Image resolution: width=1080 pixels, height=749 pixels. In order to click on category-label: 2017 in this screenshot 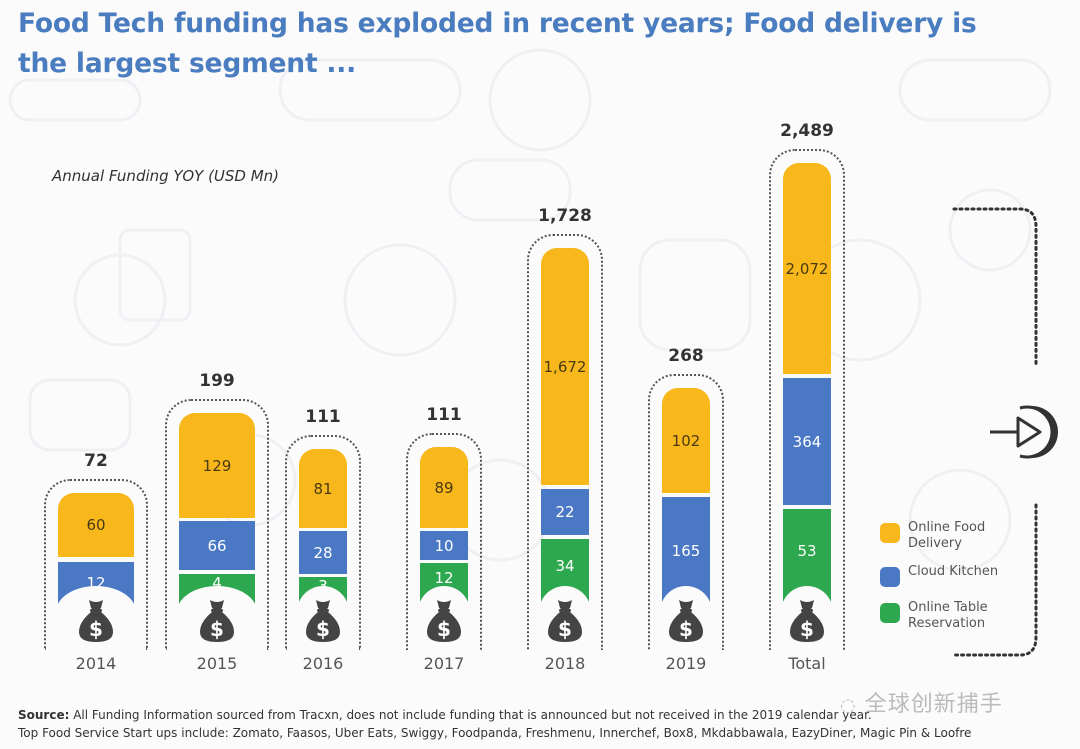, I will do `click(444, 663)`.